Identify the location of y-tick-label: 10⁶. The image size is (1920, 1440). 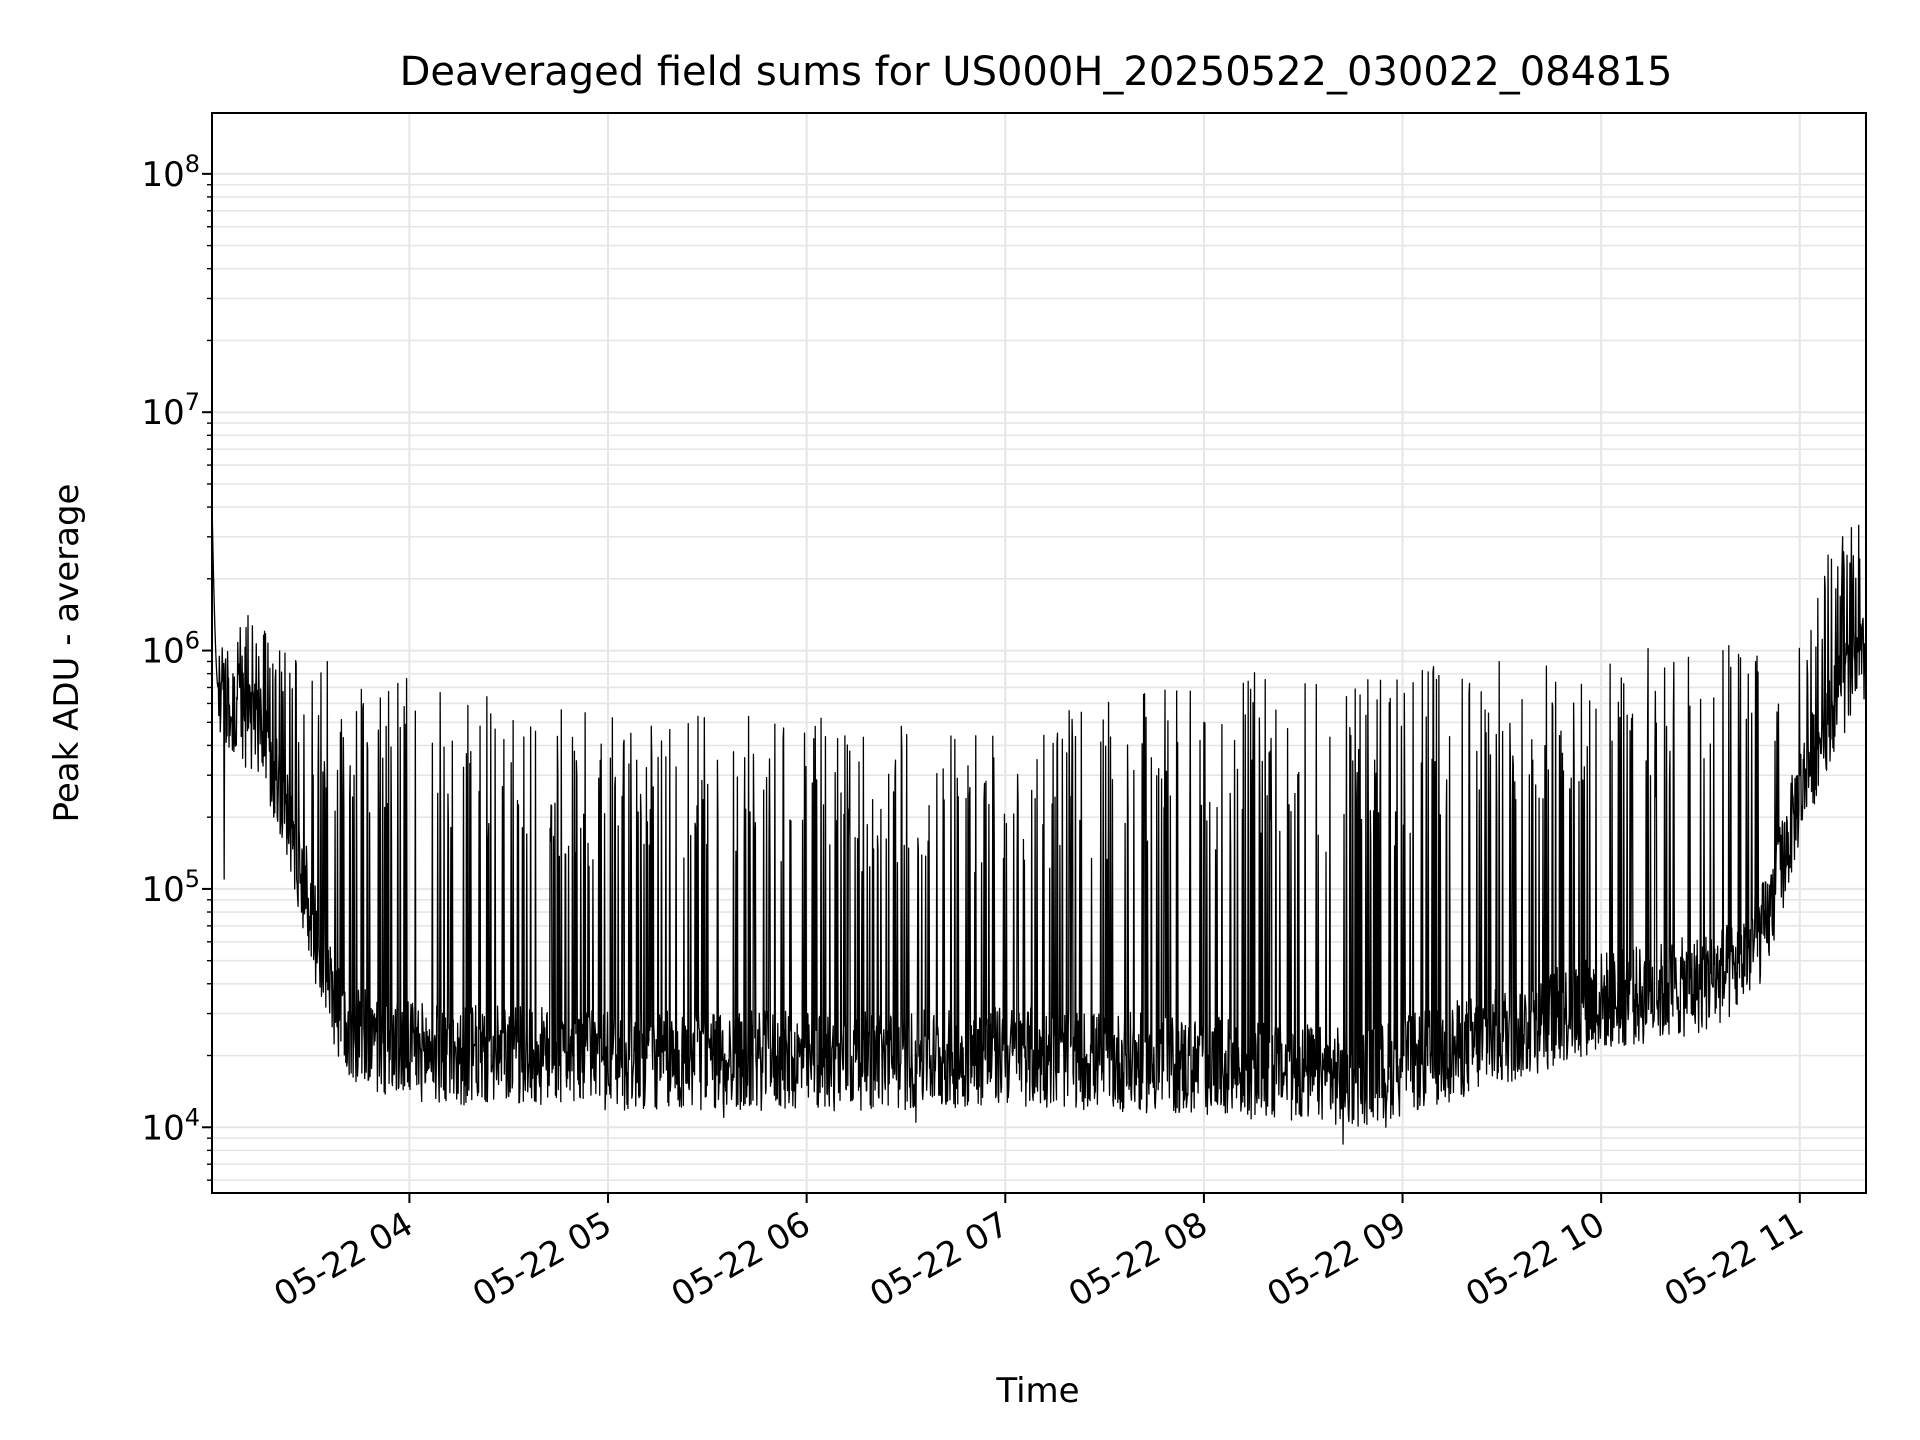
(170, 649).